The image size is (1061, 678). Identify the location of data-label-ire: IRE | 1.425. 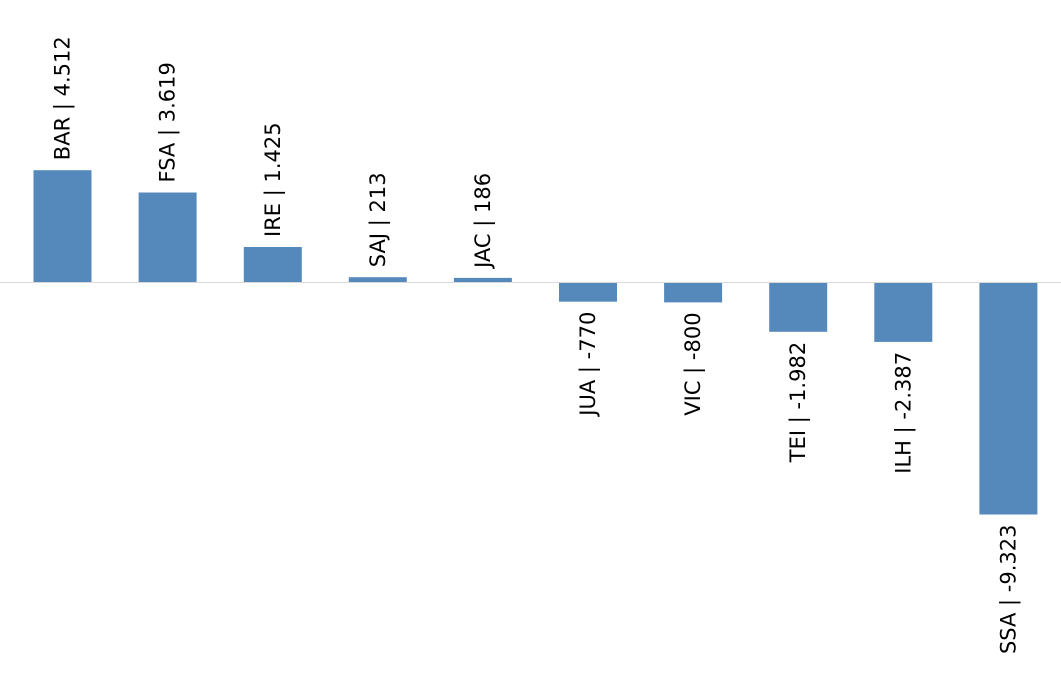
(273, 179).